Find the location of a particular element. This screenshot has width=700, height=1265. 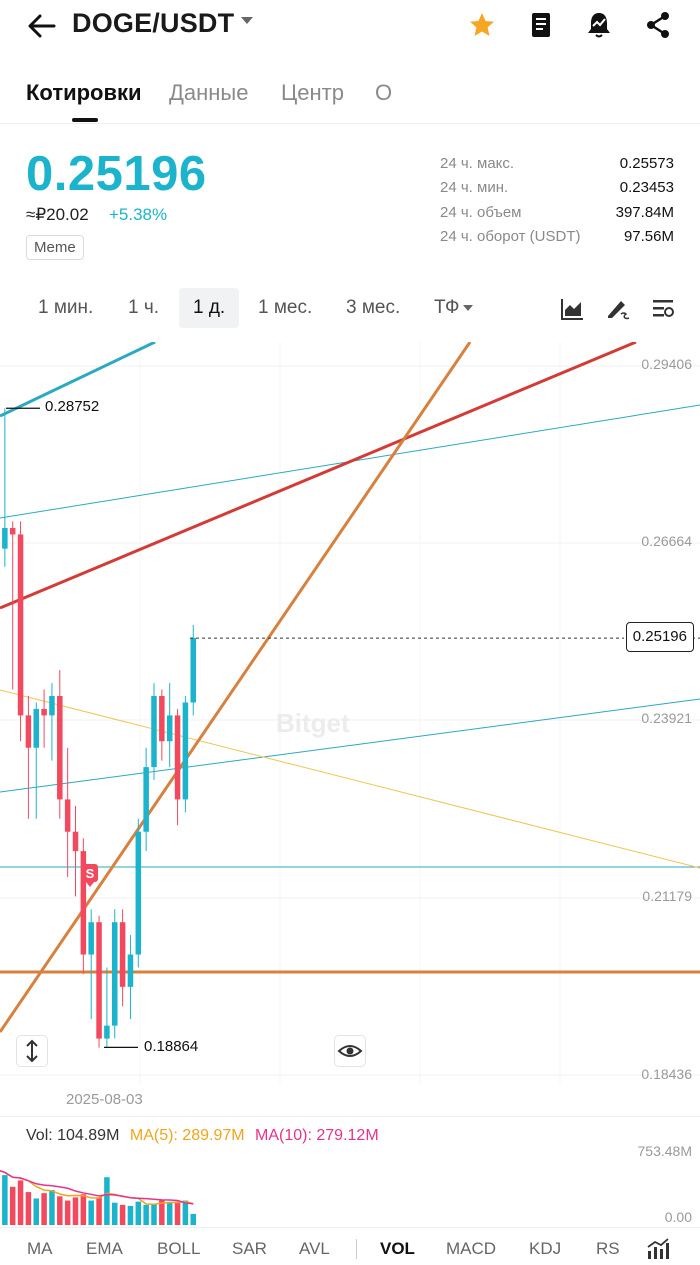

timeframe-1d: 1 д. is located at coordinates (209, 308).